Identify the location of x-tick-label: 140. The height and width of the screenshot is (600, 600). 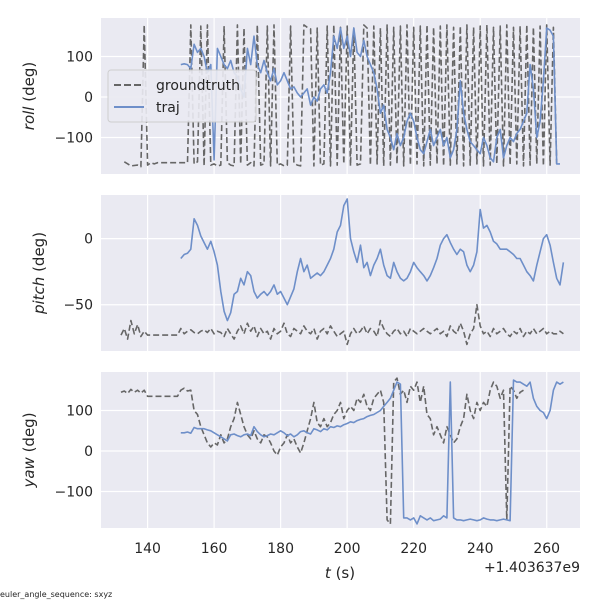
(147, 549).